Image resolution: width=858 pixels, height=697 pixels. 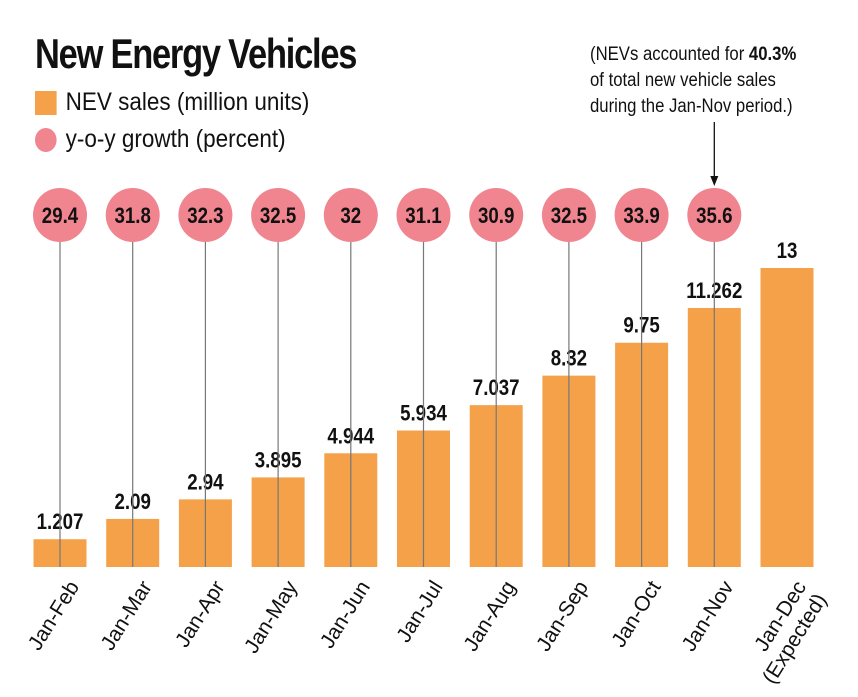 I want to click on legend-swatch-circle, so click(x=46, y=139).